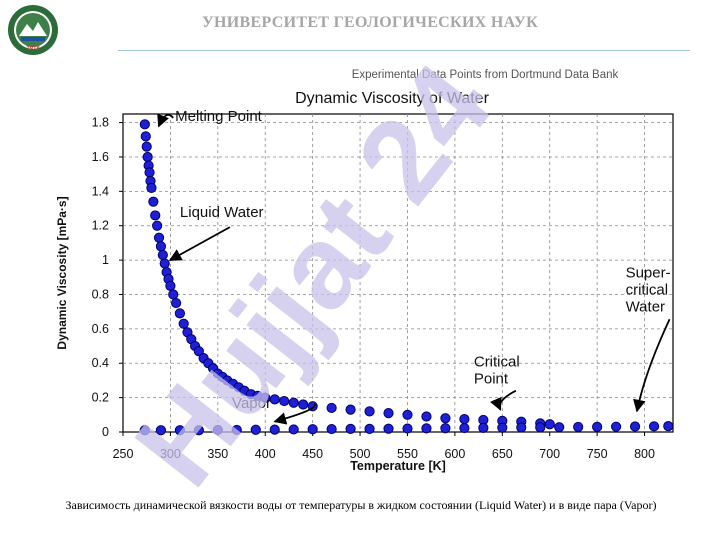 This screenshot has width=720, height=540. What do you see at coordinates (648, 289) in the screenshot?
I see `supercritical-water-label: Super-critical Water` at bounding box center [648, 289].